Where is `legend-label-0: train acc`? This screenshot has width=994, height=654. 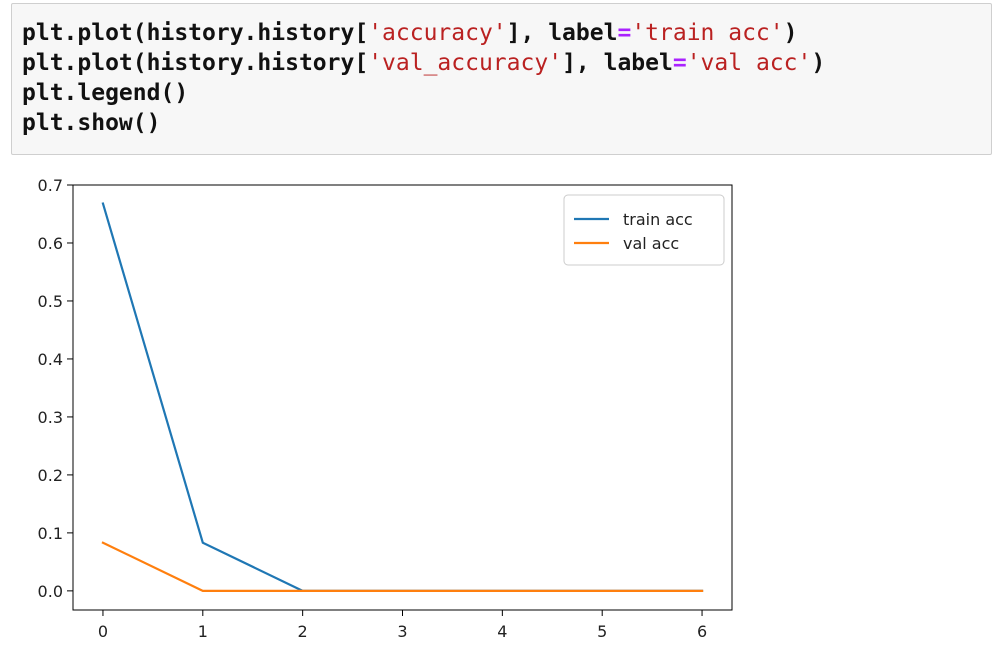
legend-label-0: train acc is located at coordinates (658, 219).